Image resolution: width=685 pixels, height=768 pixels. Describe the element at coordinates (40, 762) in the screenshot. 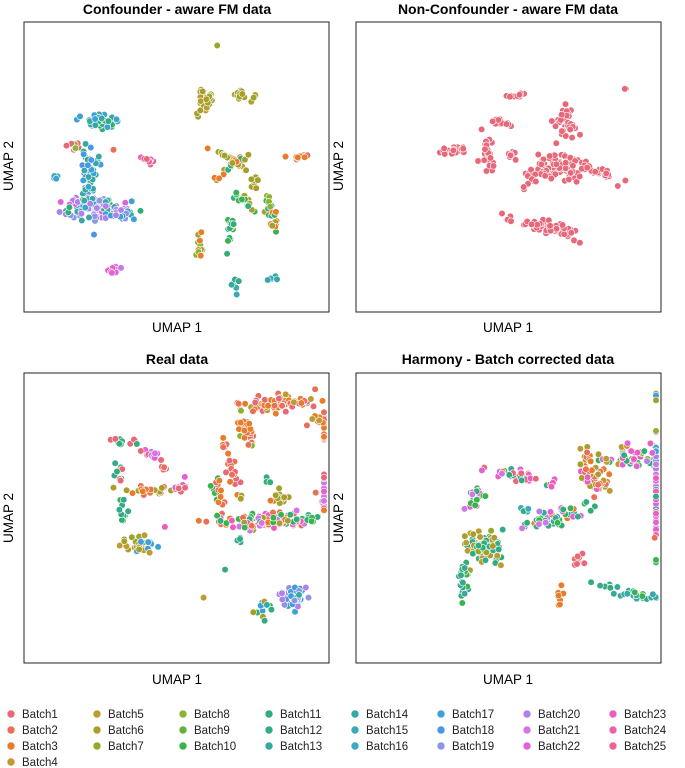

I see `legend-label: Batch4` at that location.